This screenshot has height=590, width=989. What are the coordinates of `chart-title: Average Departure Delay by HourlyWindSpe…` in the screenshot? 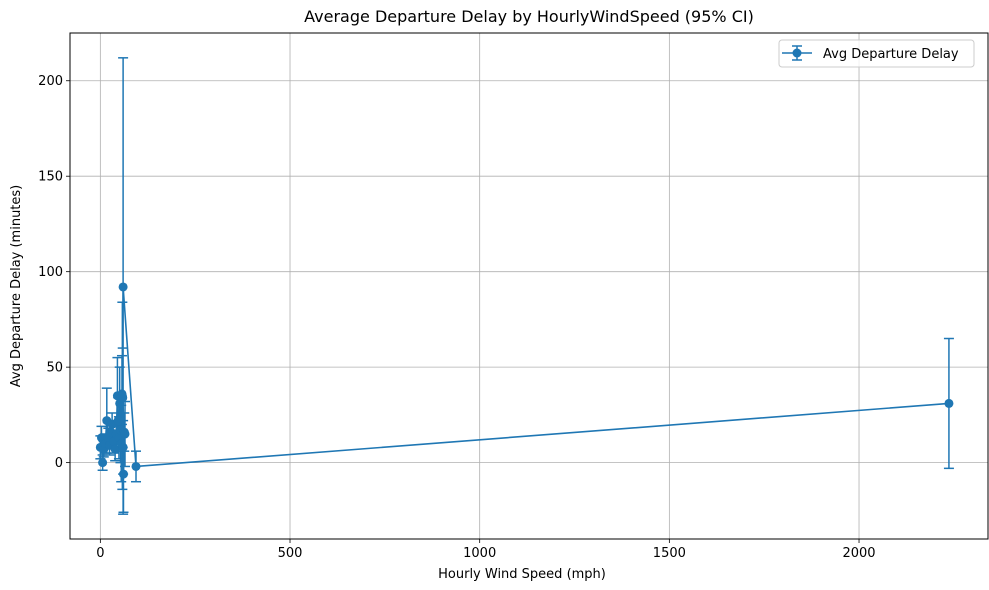 It's located at (529, 16).